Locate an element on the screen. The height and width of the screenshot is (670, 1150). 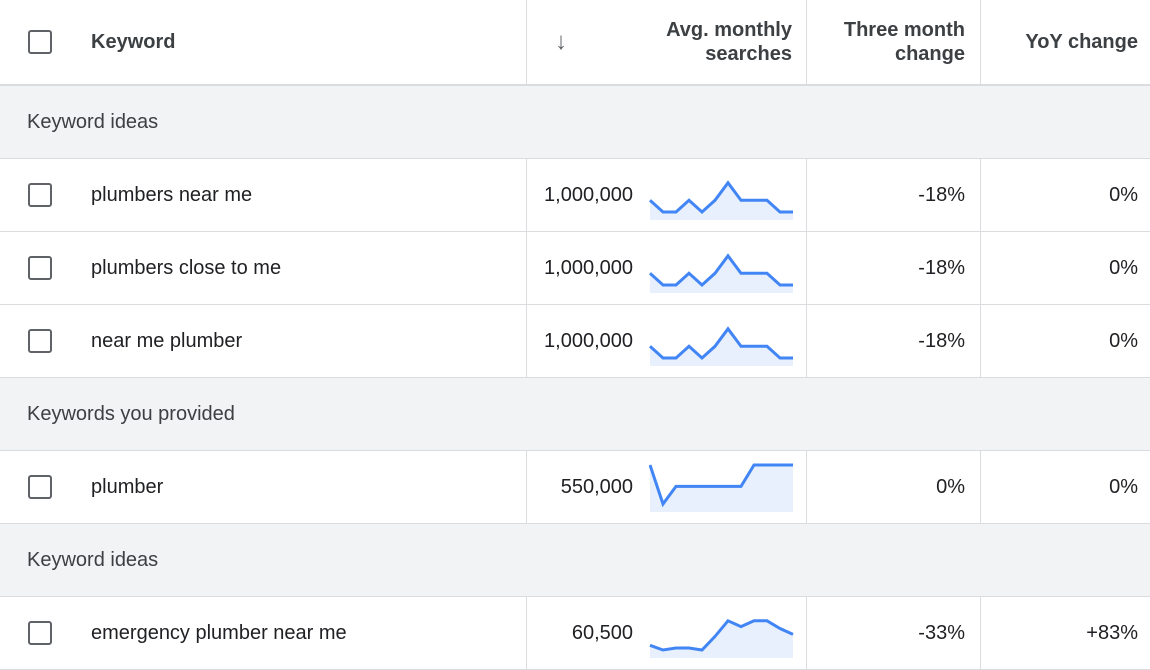
keyword-text: plumbers close to me is located at coordinates (186, 267).